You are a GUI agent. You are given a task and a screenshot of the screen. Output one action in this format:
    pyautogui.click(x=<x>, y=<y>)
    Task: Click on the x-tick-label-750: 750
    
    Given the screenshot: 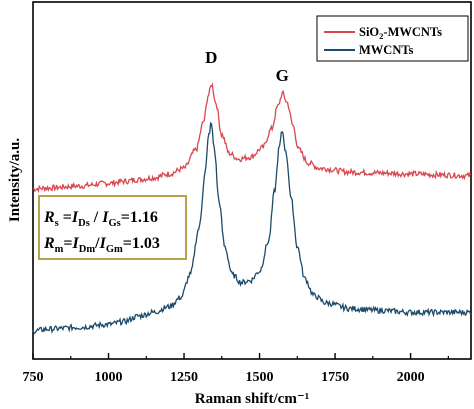 What is the action you would take?
    pyautogui.click(x=33, y=377)
    